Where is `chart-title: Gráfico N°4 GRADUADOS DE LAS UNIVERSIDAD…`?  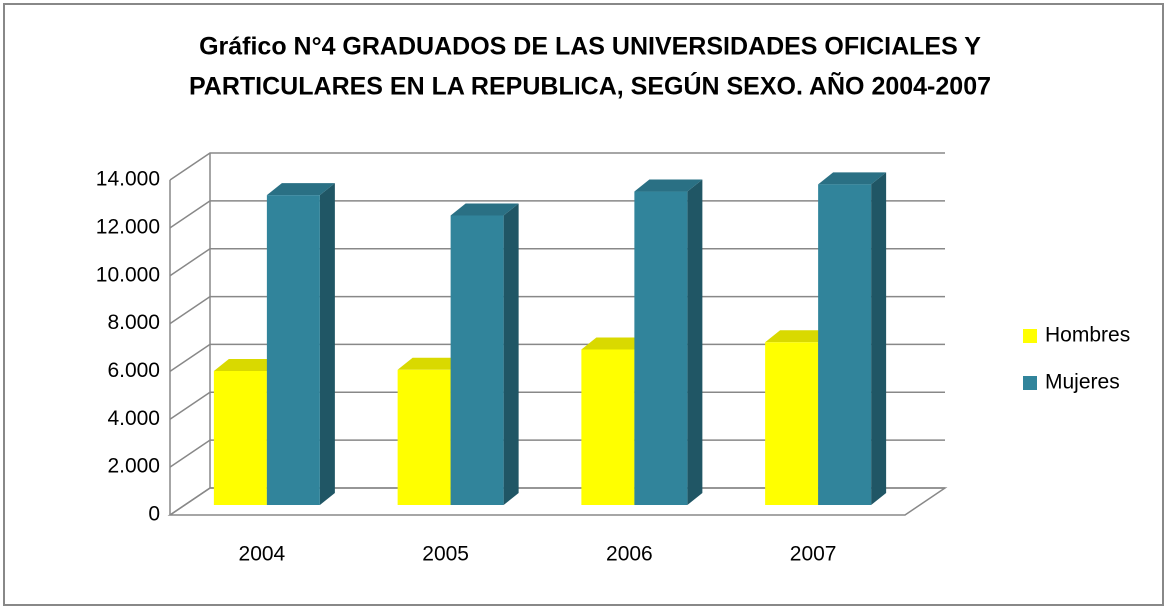
chart-title: Gráfico N°4 GRADUADOS DE LAS UNIVERSIDAD… is located at coordinates (590, 47).